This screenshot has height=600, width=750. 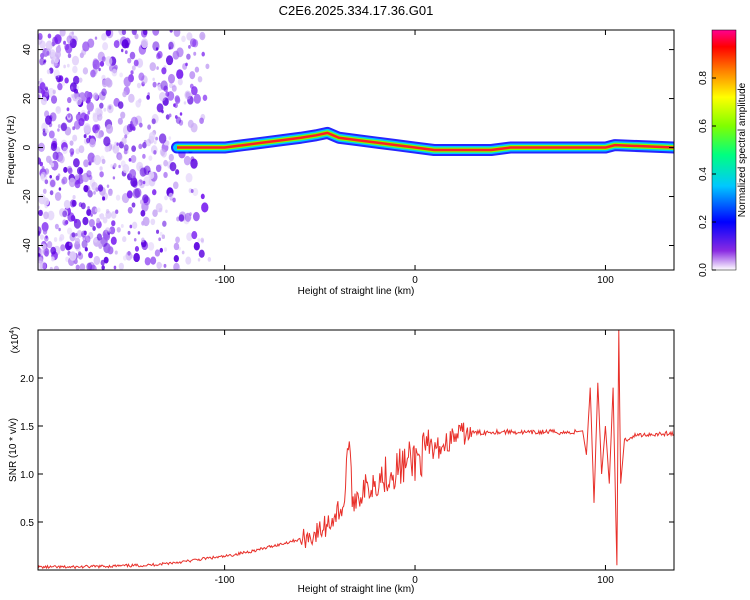 What do you see at coordinates (225, 580) in the screenshot?
I see `bottom-xtick-label: -100` at bounding box center [225, 580].